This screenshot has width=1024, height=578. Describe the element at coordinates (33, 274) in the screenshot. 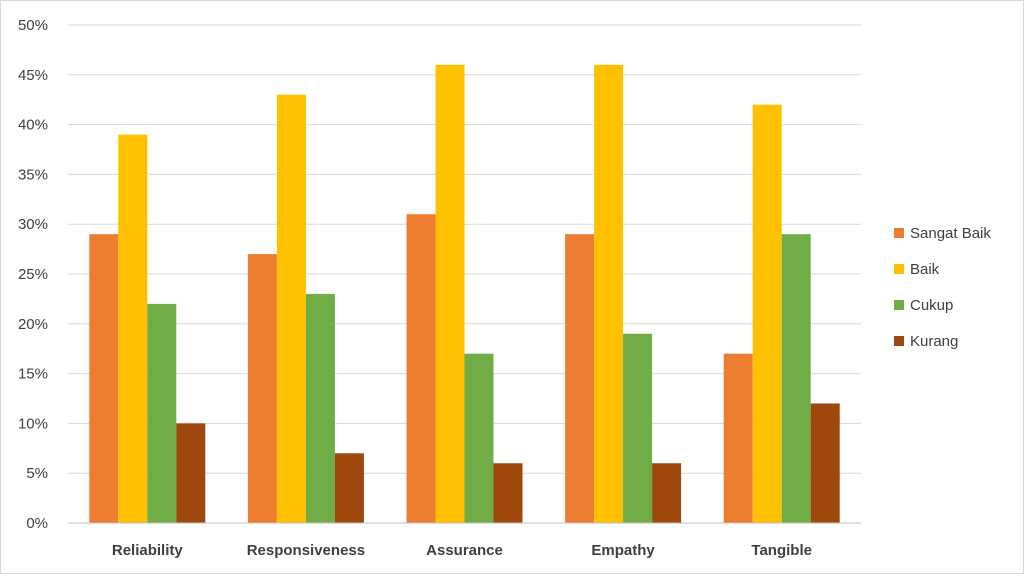

I see `y-tick-label: 25%` at that location.